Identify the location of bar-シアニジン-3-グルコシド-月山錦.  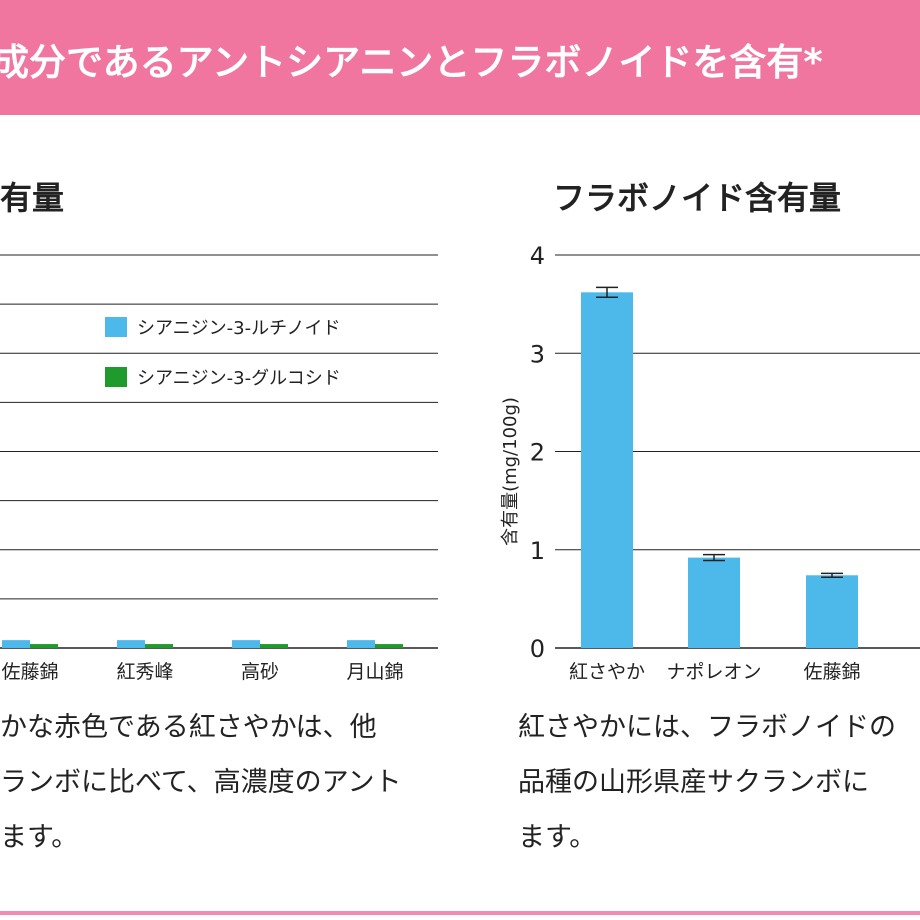
(389, 646).